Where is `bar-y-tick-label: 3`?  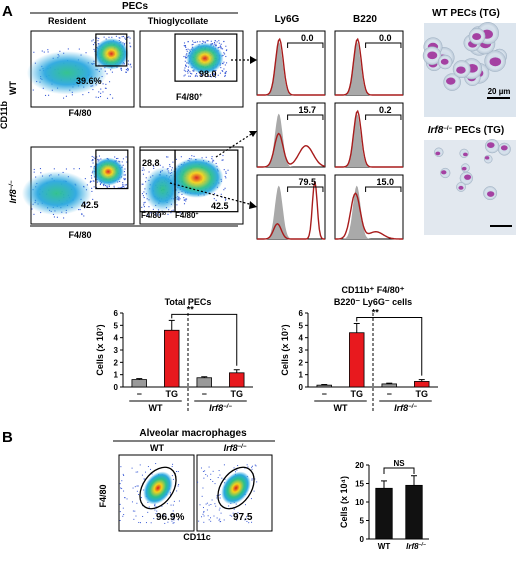 bar-y-tick-label: 3 is located at coordinates (301, 350).